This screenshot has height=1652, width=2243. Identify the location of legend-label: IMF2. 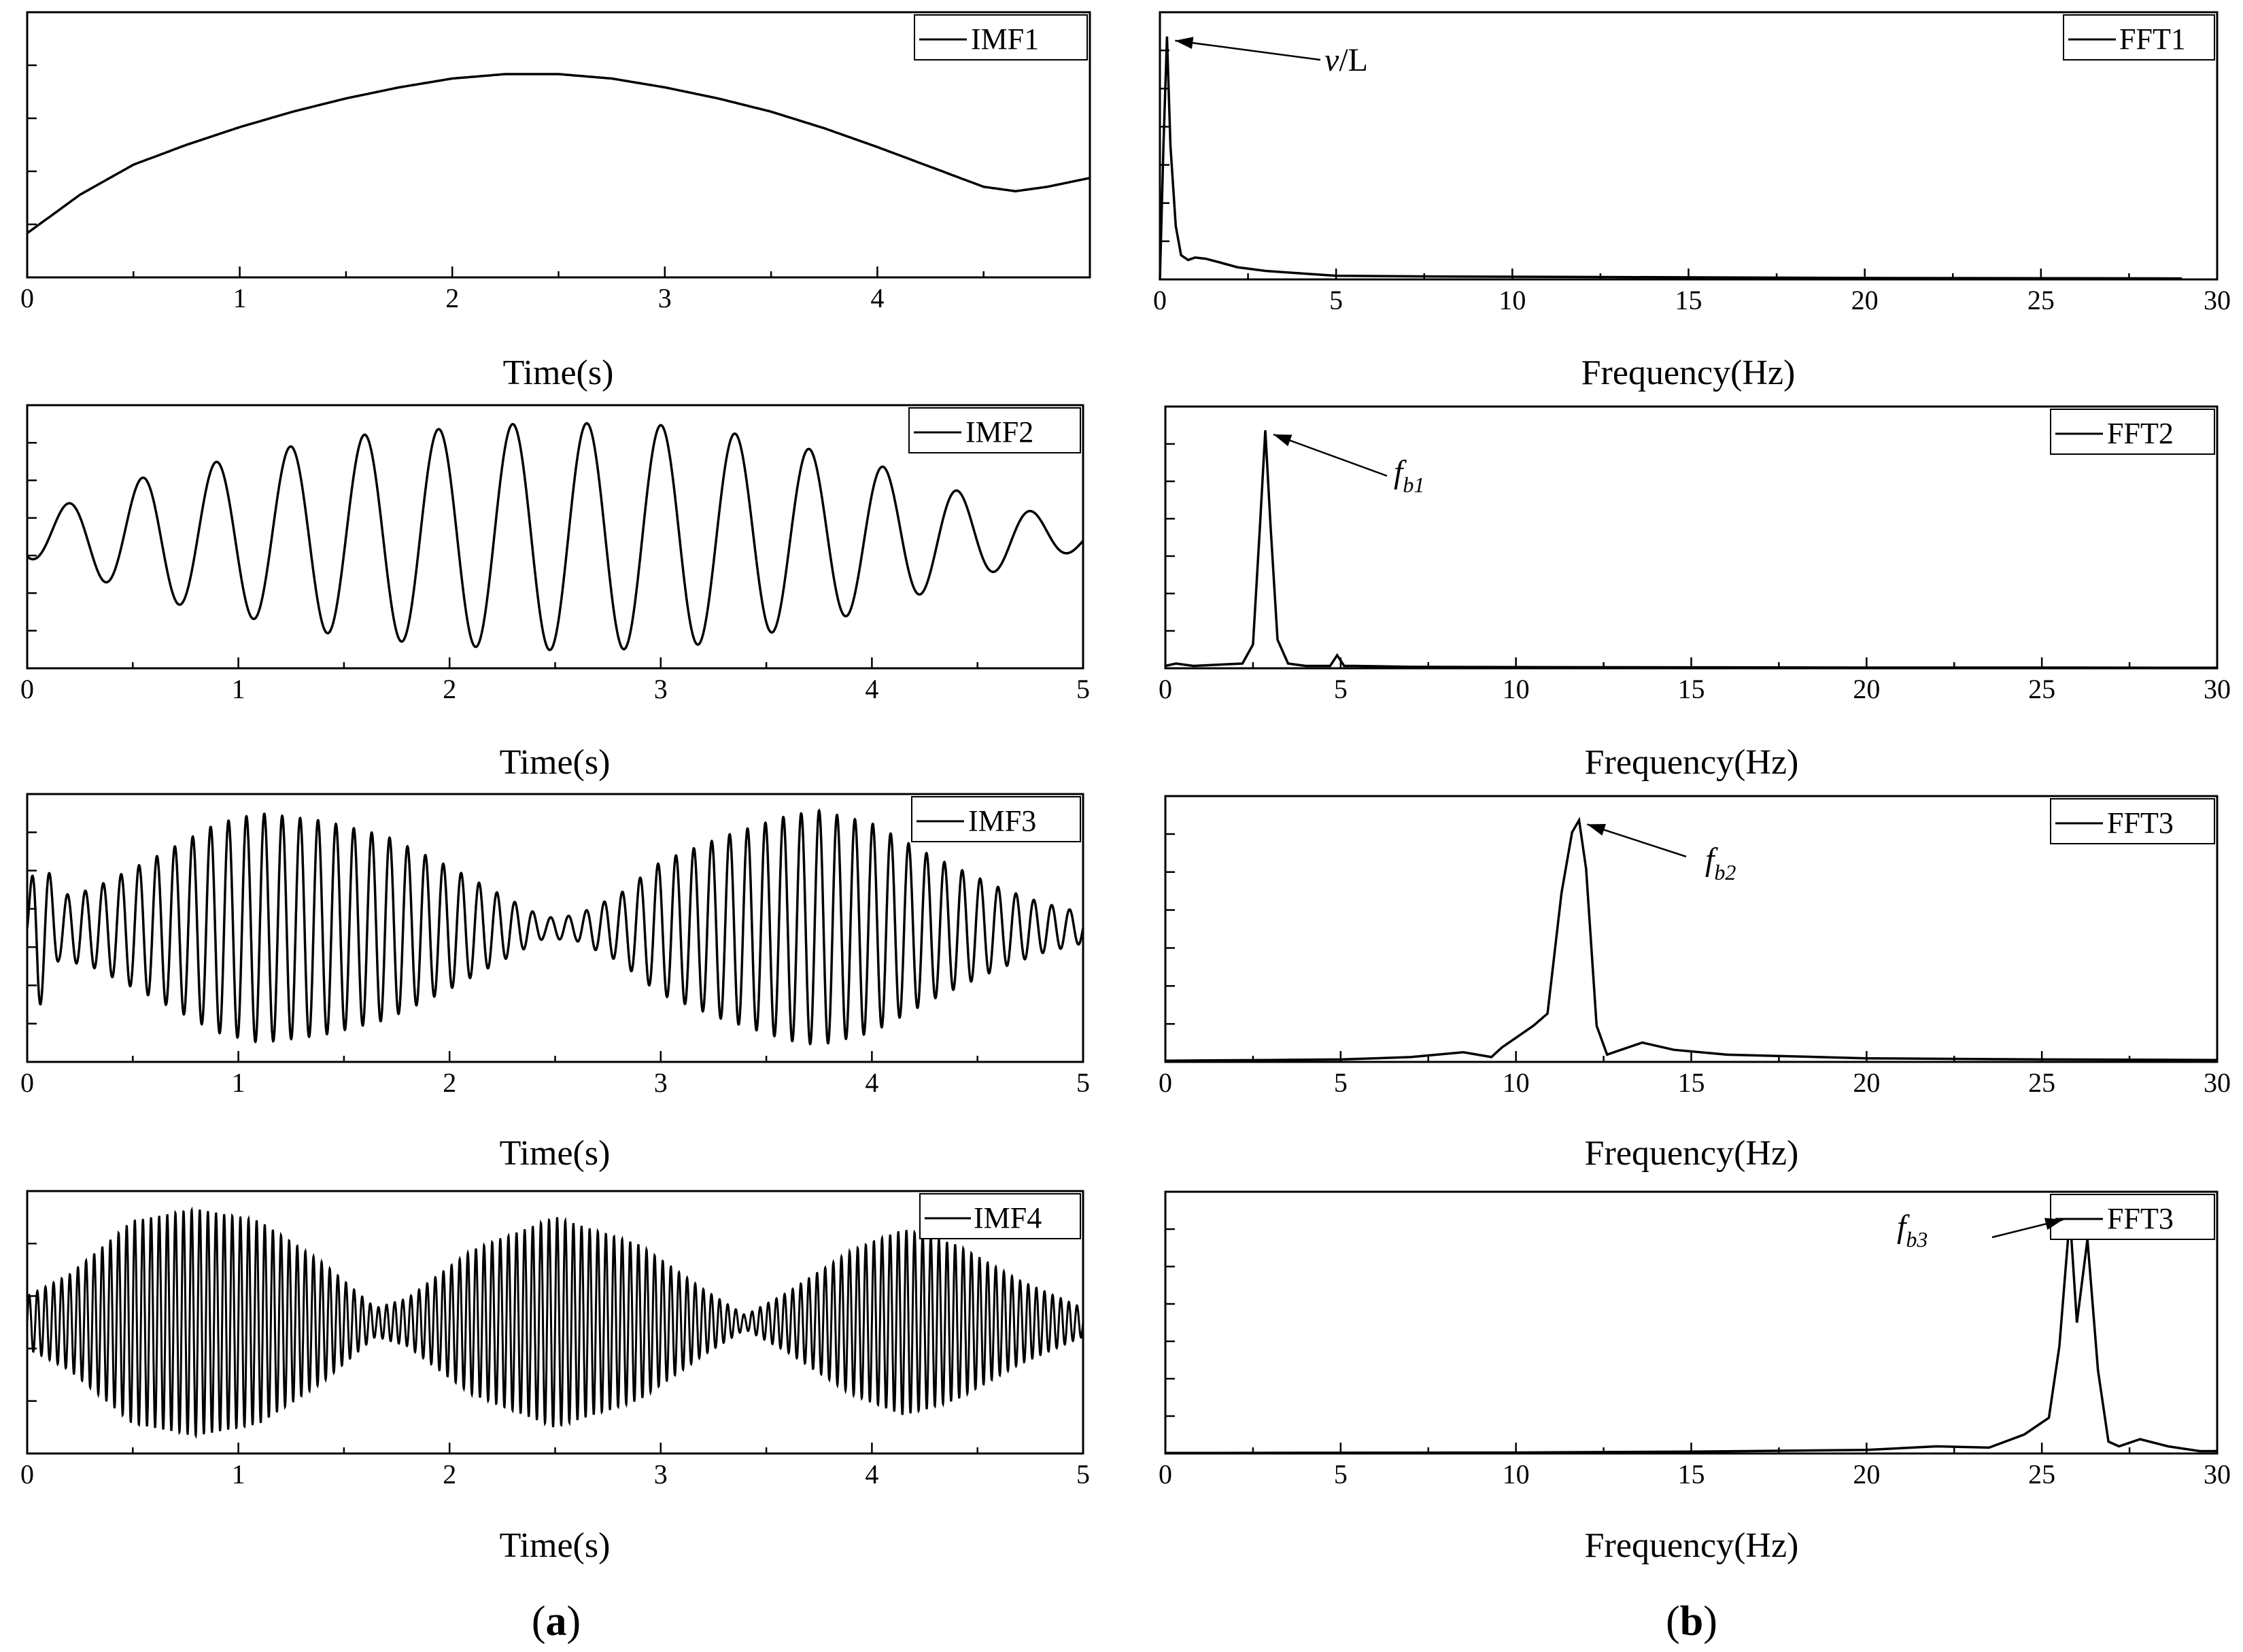
(999, 432).